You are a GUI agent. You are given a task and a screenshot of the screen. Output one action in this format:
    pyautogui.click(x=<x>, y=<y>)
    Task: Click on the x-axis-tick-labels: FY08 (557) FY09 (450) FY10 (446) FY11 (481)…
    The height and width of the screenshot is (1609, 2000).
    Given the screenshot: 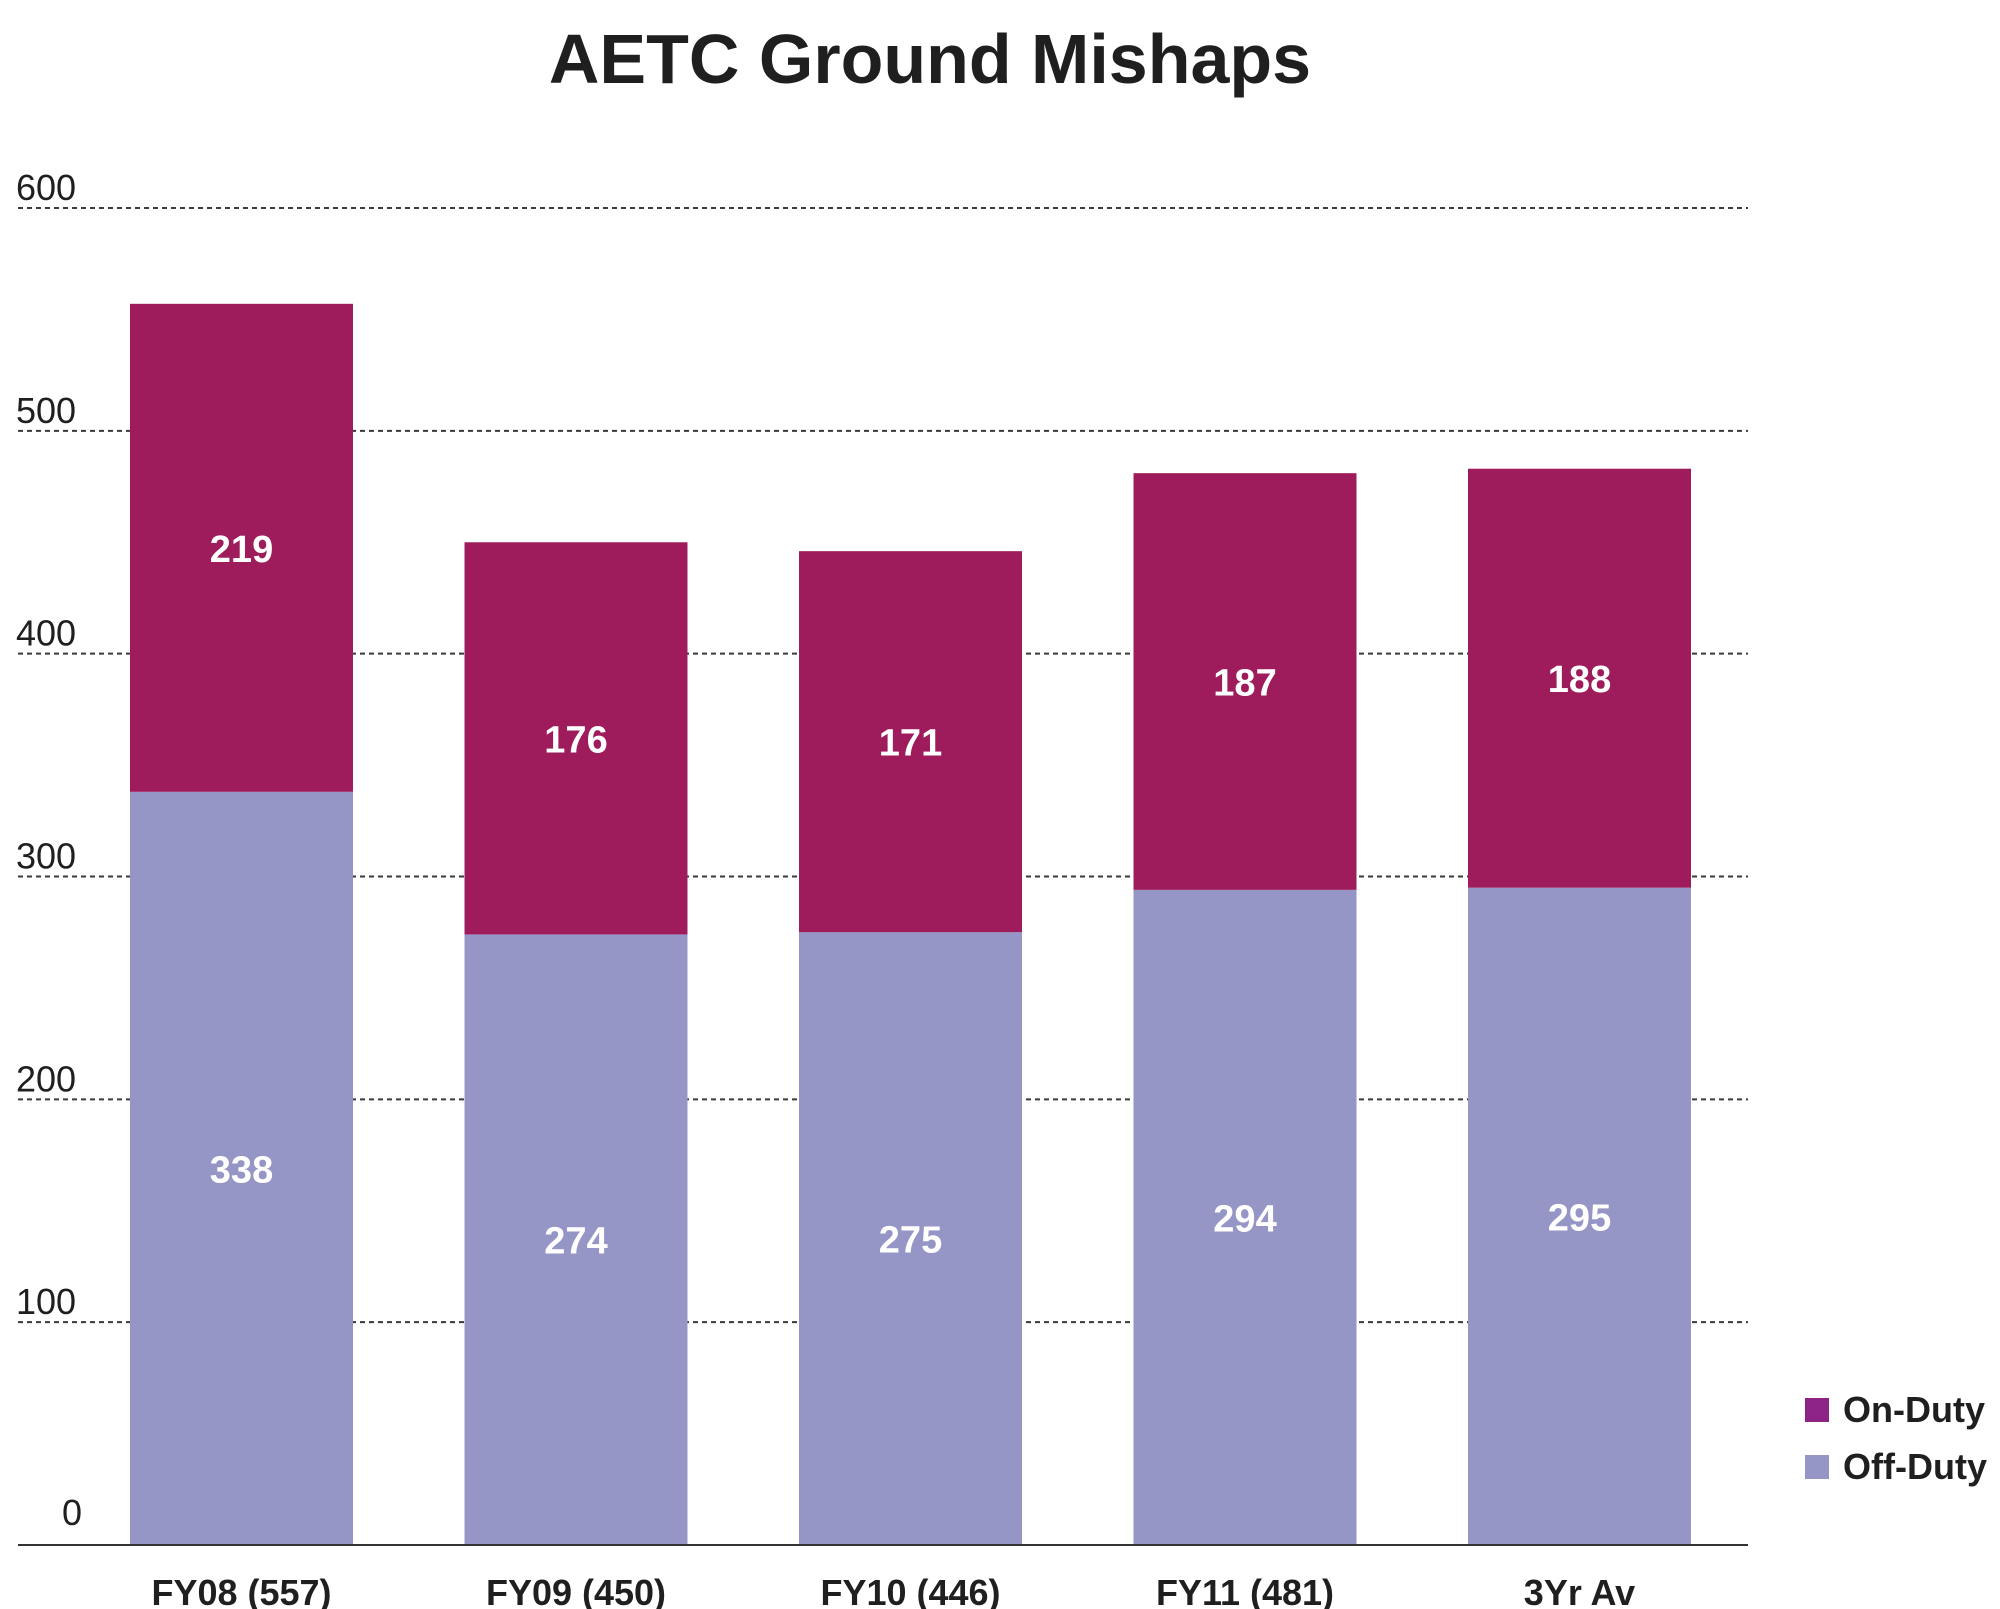 What is the action you would take?
    pyautogui.click(x=893, y=1590)
    